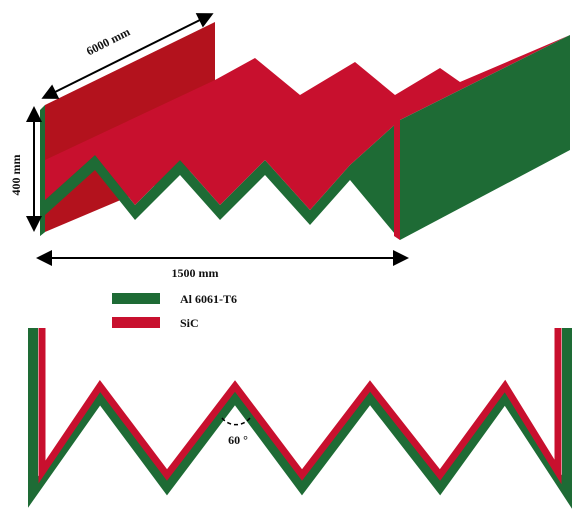 Image resolution: width=577 pixels, height=511 pixels. What do you see at coordinates (236, 421) in the screenshot?
I see `angle-arc` at bounding box center [236, 421].